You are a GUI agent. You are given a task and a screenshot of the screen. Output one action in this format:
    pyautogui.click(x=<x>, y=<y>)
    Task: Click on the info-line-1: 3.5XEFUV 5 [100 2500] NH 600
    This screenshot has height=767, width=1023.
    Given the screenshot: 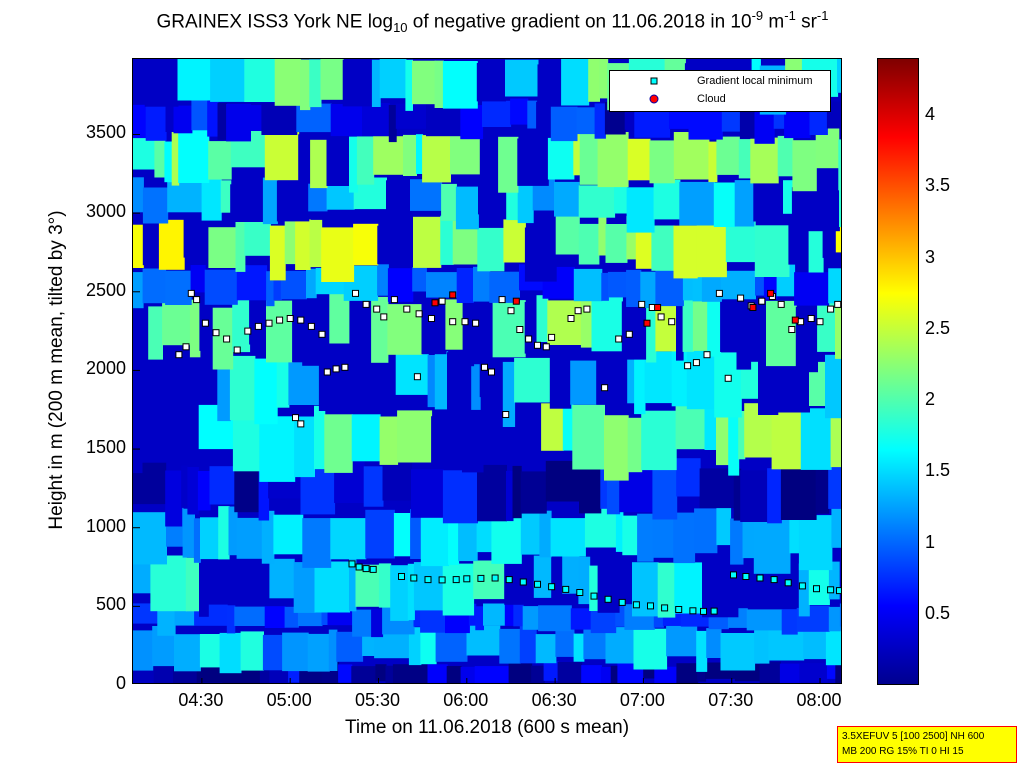 What is the action you would take?
    pyautogui.click(x=913, y=736)
    